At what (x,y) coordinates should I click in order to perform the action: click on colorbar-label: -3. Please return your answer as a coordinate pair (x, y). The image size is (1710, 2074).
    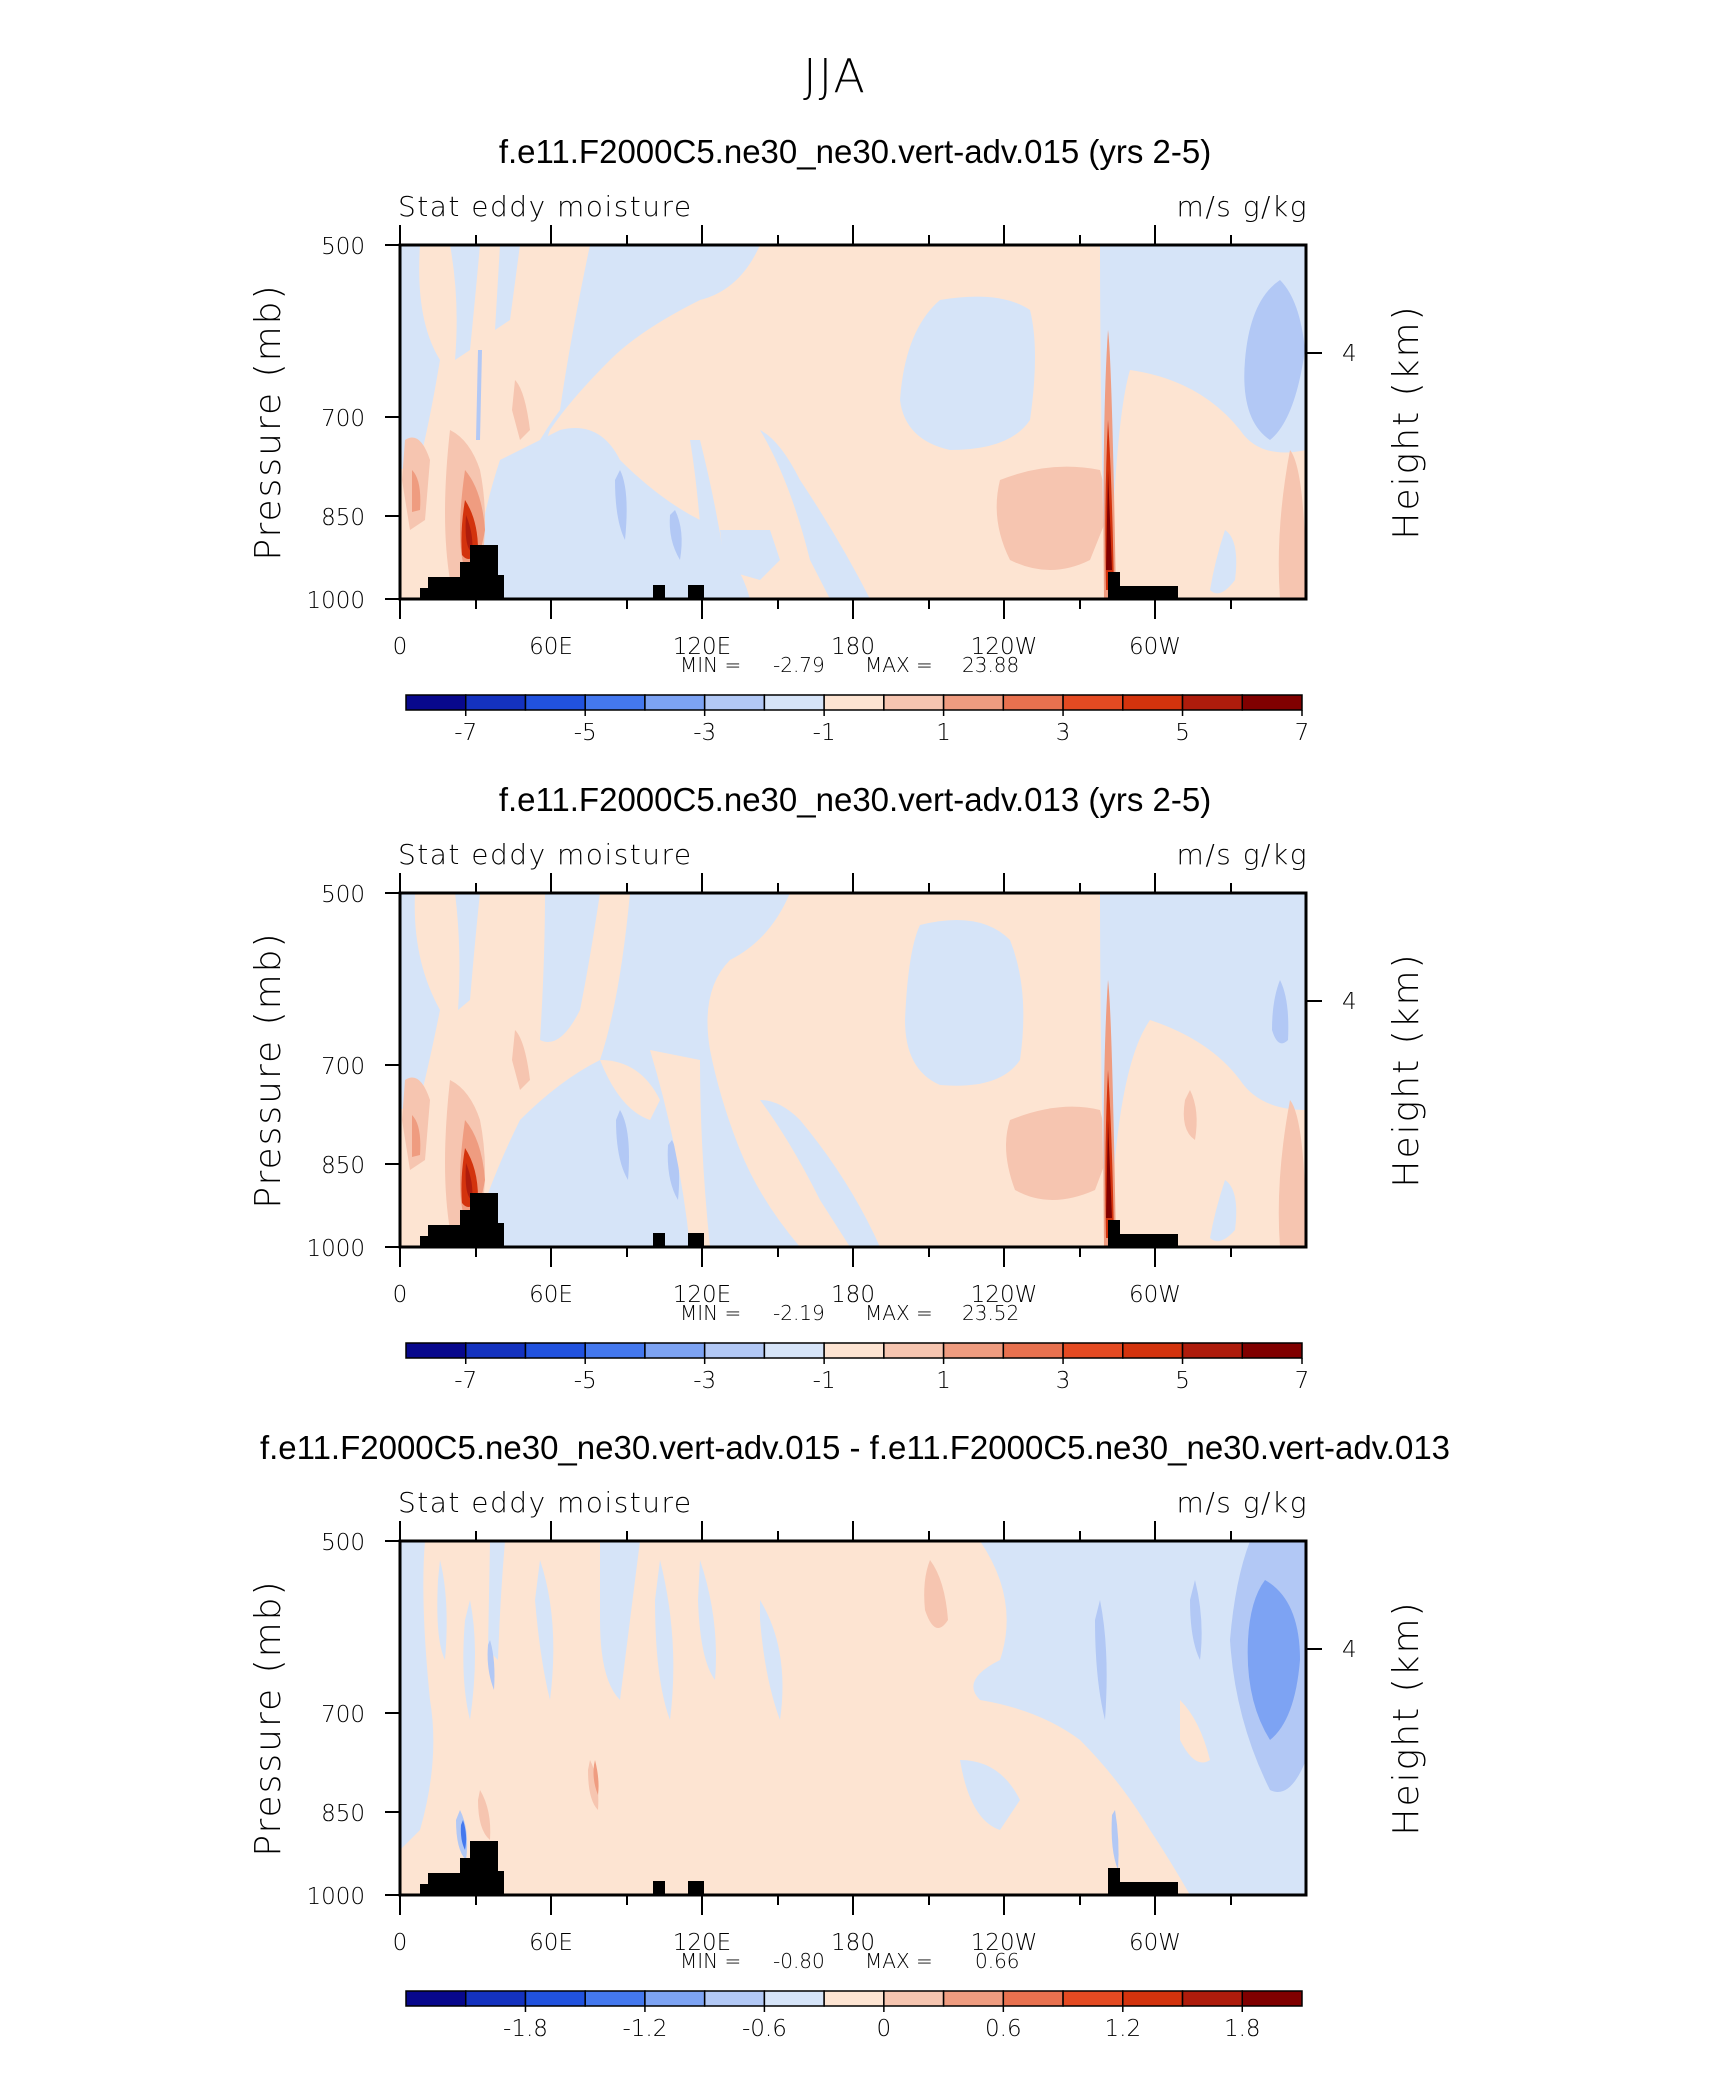
    Looking at the image, I should click on (704, 1381).